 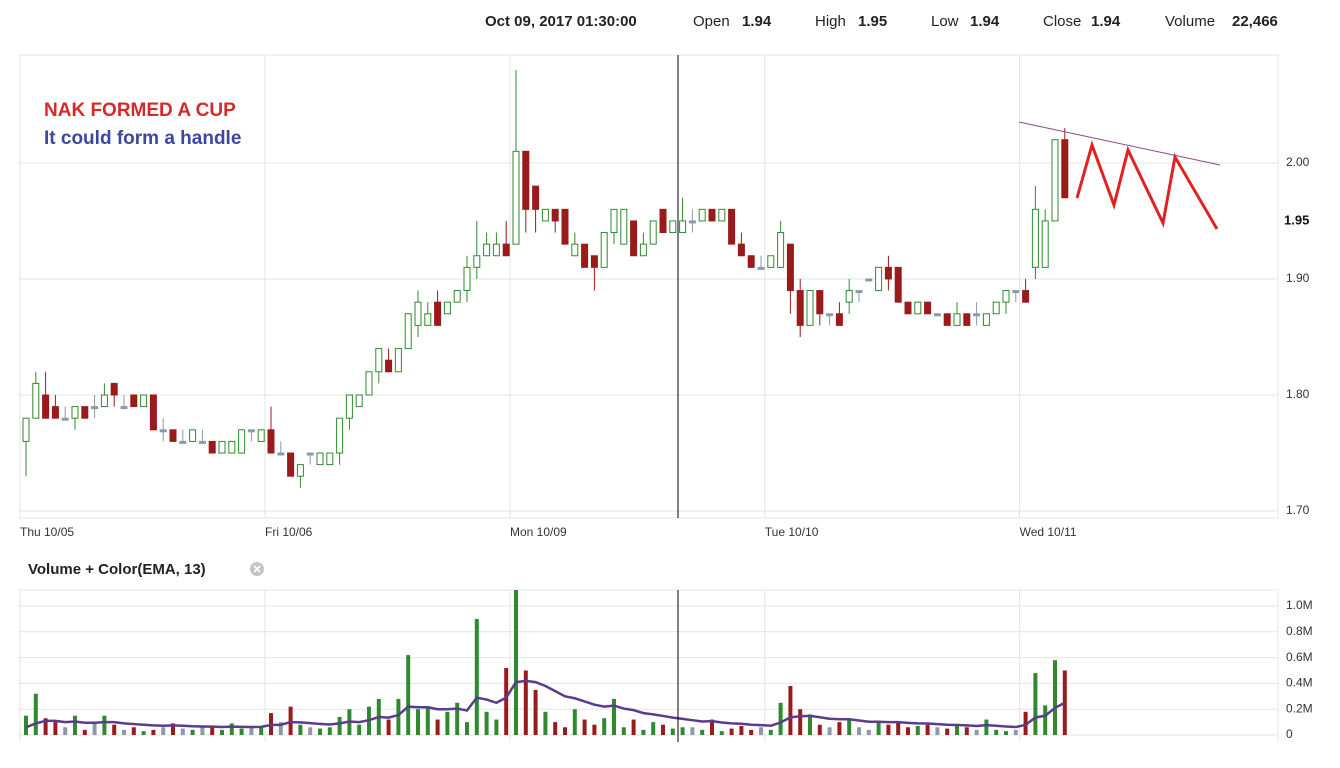 What do you see at coordinates (1296, 219) in the screenshot?
I see `current-price-label: 1.95` at bounding box center [1296, 219].